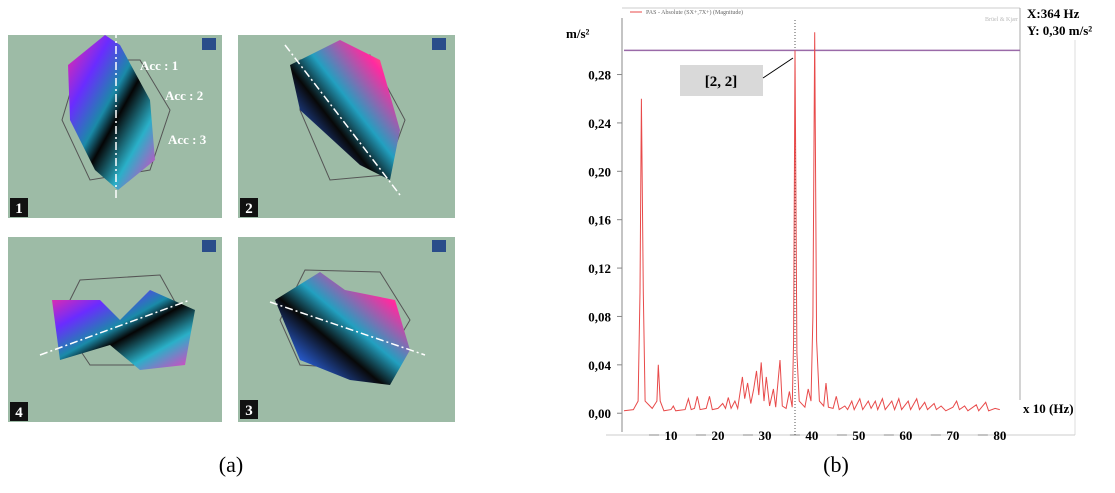  What do you see at coordinates (1048, 408) in the screenshot?
I see `x-axis-label: x 10 (Hz)` at bounding box center [1048, 408].